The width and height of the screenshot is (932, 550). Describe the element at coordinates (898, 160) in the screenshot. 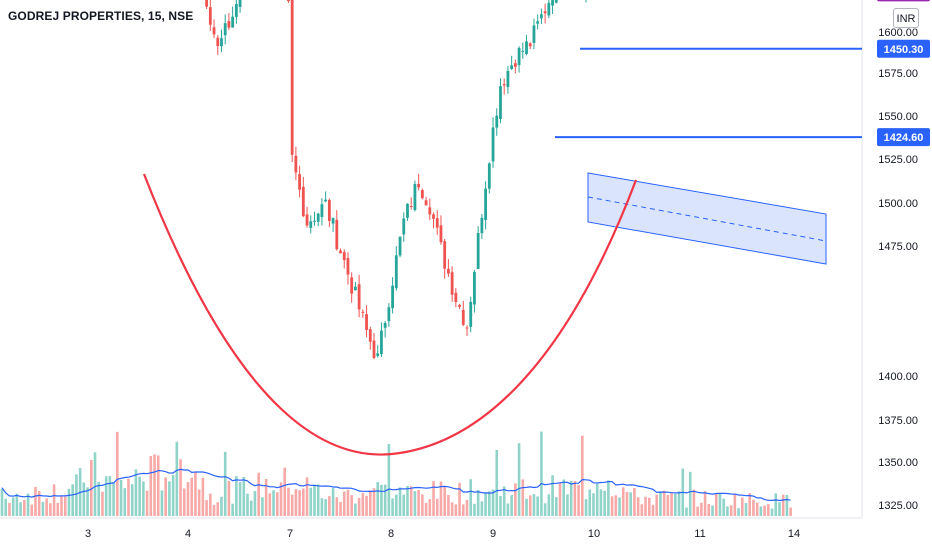

I see `y-axis-tick-label: 1525.00` at that location.